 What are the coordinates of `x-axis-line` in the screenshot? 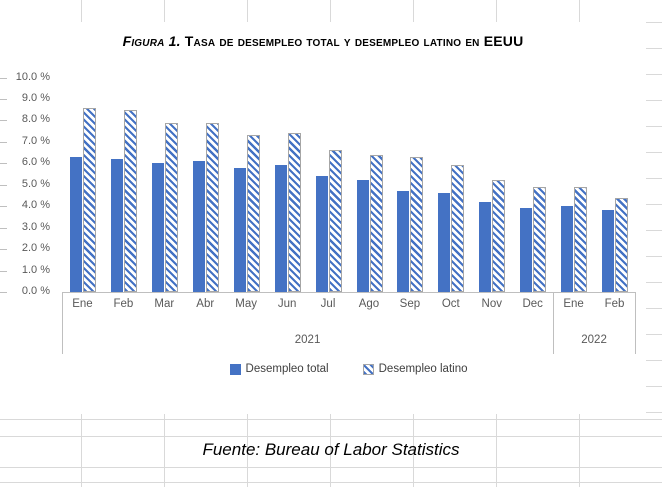 It's located at (349, 292).